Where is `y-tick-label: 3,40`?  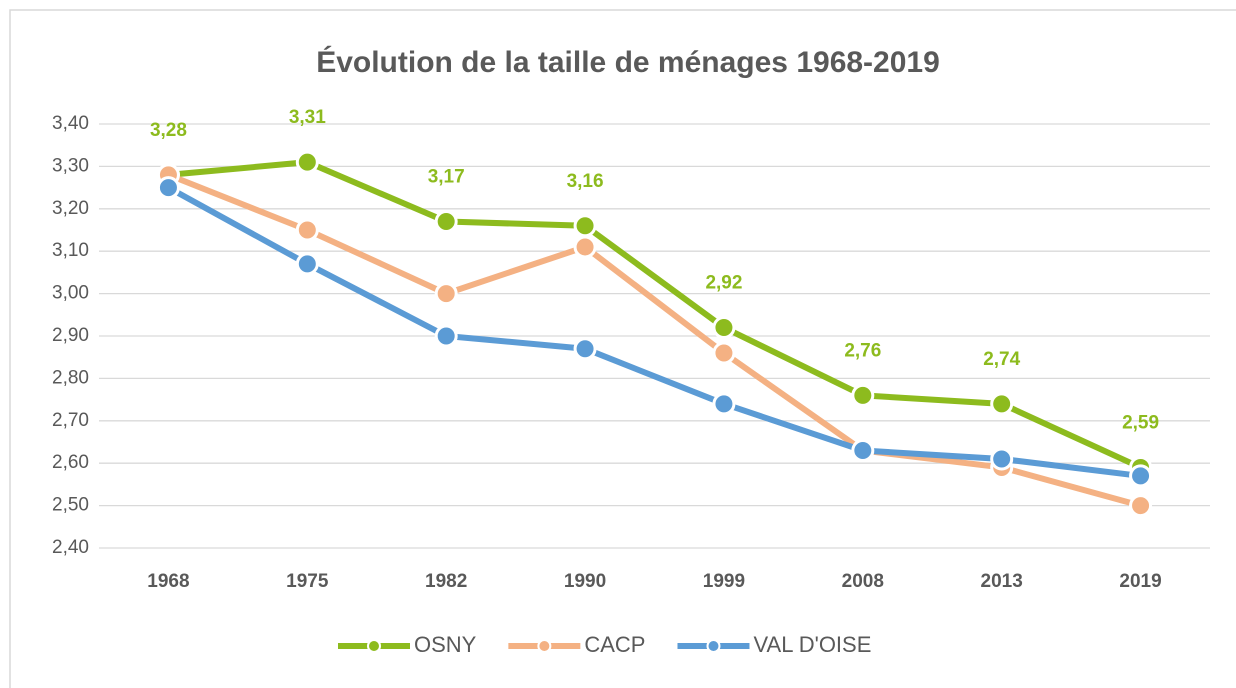
y-tick-label: 3,40 is located at coordinates (70, 123).